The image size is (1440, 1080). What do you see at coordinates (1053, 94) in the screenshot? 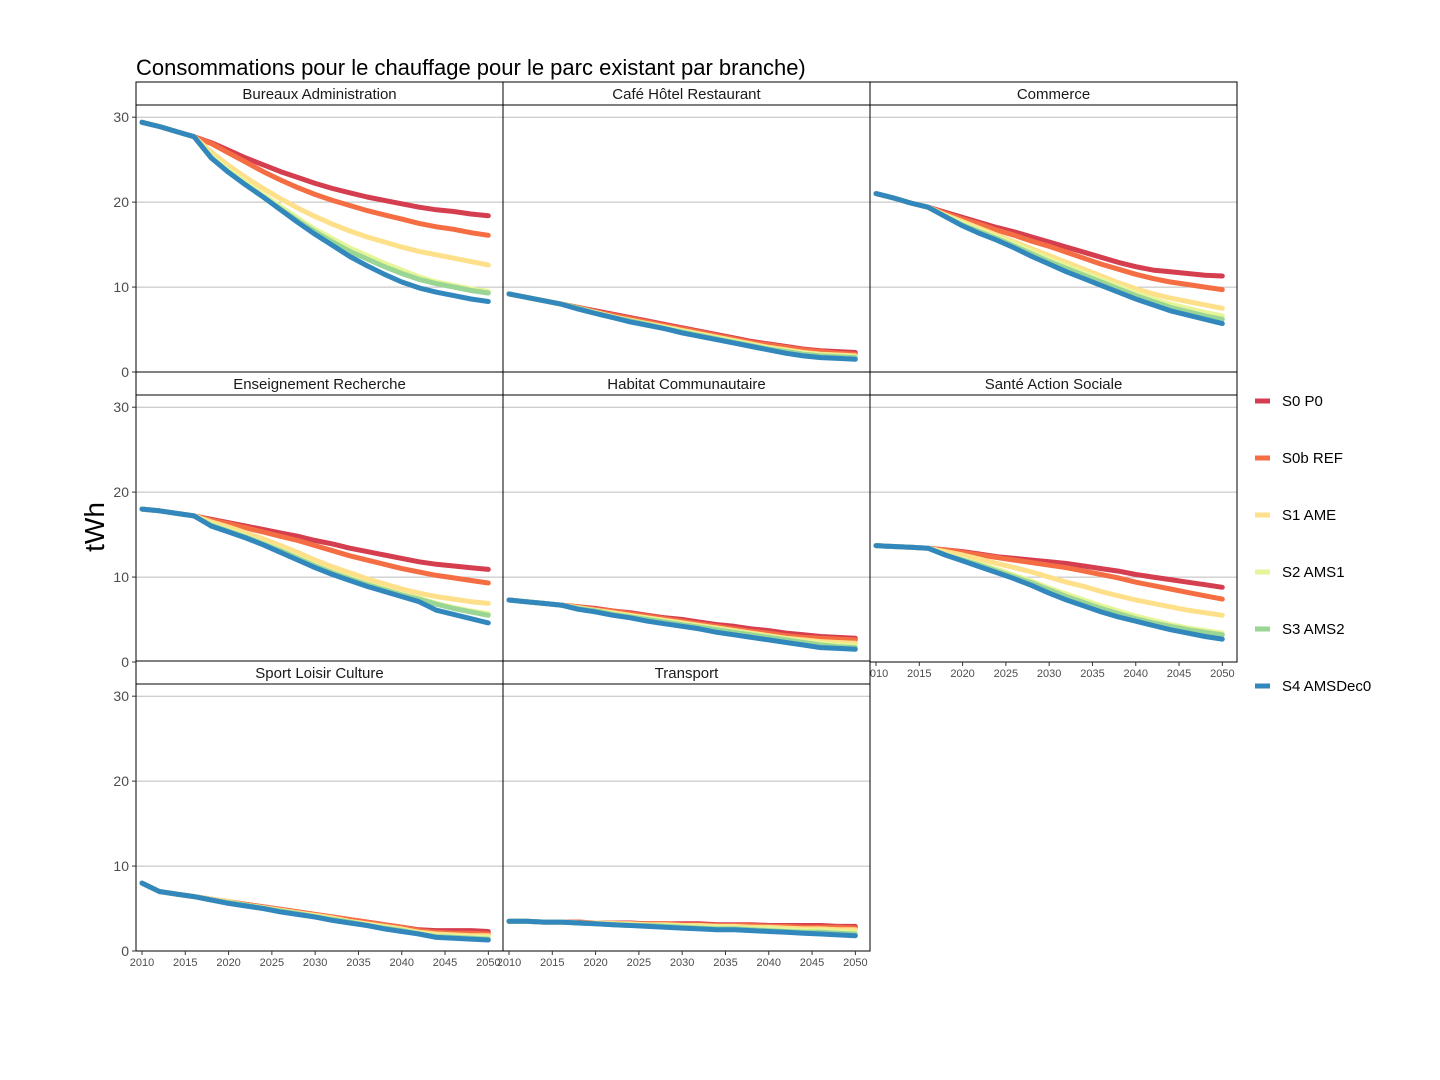
I see `facet-strip-label: Commerce` at bounding box center [1053, 94].